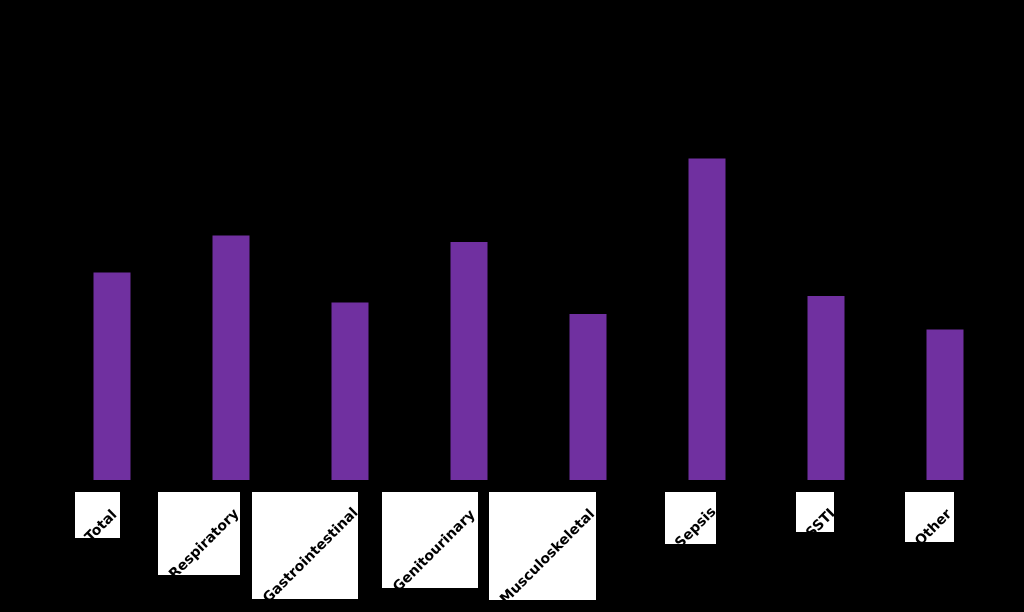 The width and height of the screenshot is (1024, 612). Describe the element at coordinates (588, 396) in the screenshot. I see `bar-musculoskeletal` at that location.